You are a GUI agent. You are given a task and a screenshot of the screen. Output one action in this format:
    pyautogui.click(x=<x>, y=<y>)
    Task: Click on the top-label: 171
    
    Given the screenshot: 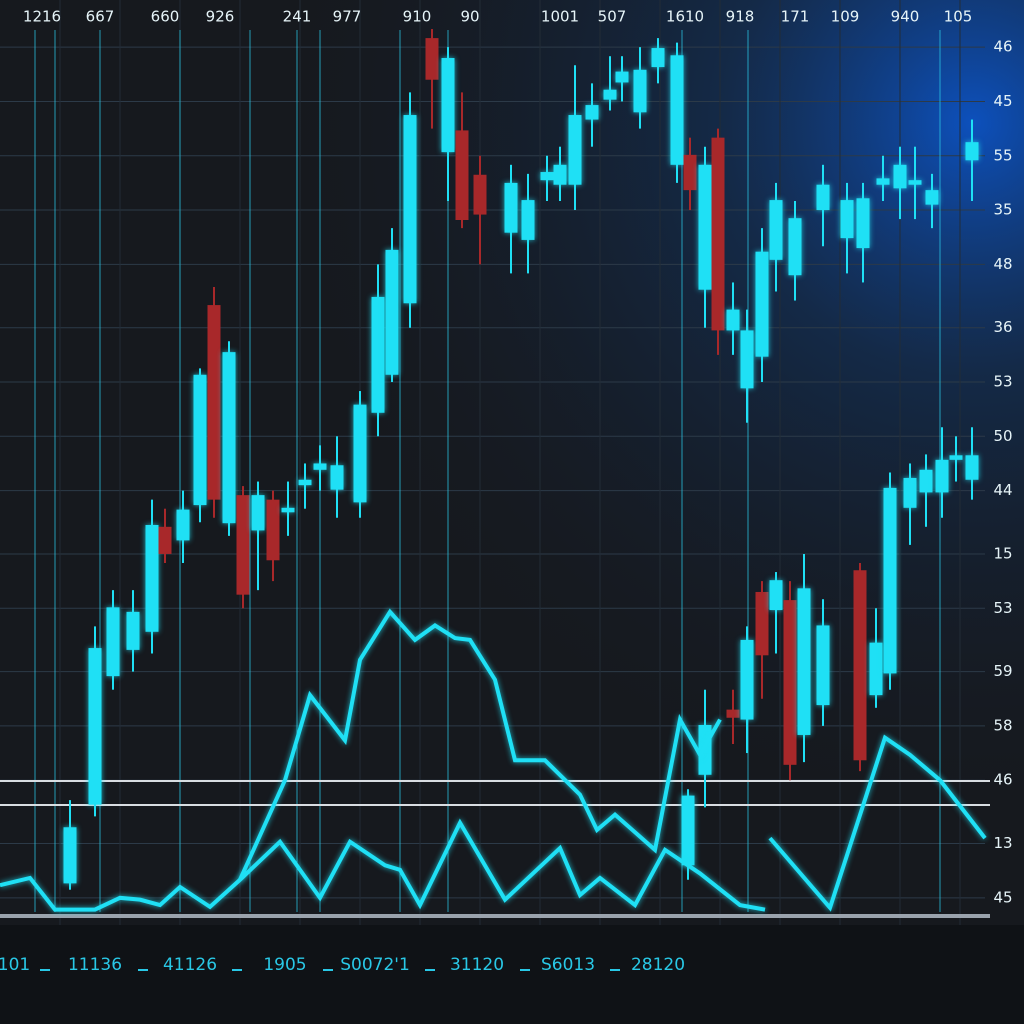 What is the action you would take?
    pyautogui.click(x=795, y=17)
    